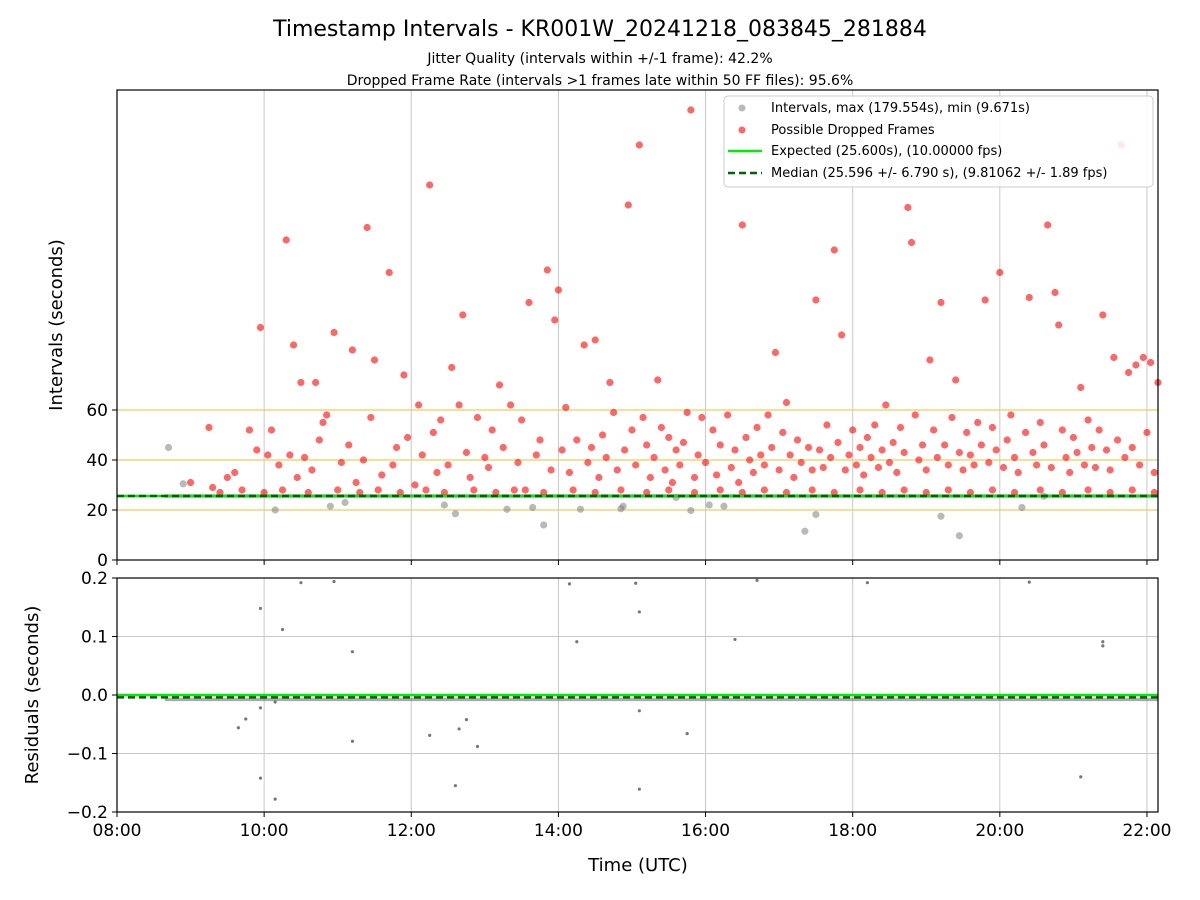 This screenshot has height=900, width=1200. Describe the element at coordinates (94, 579) in the screenshot. I see `y-tick-label: 0.2` at that location.